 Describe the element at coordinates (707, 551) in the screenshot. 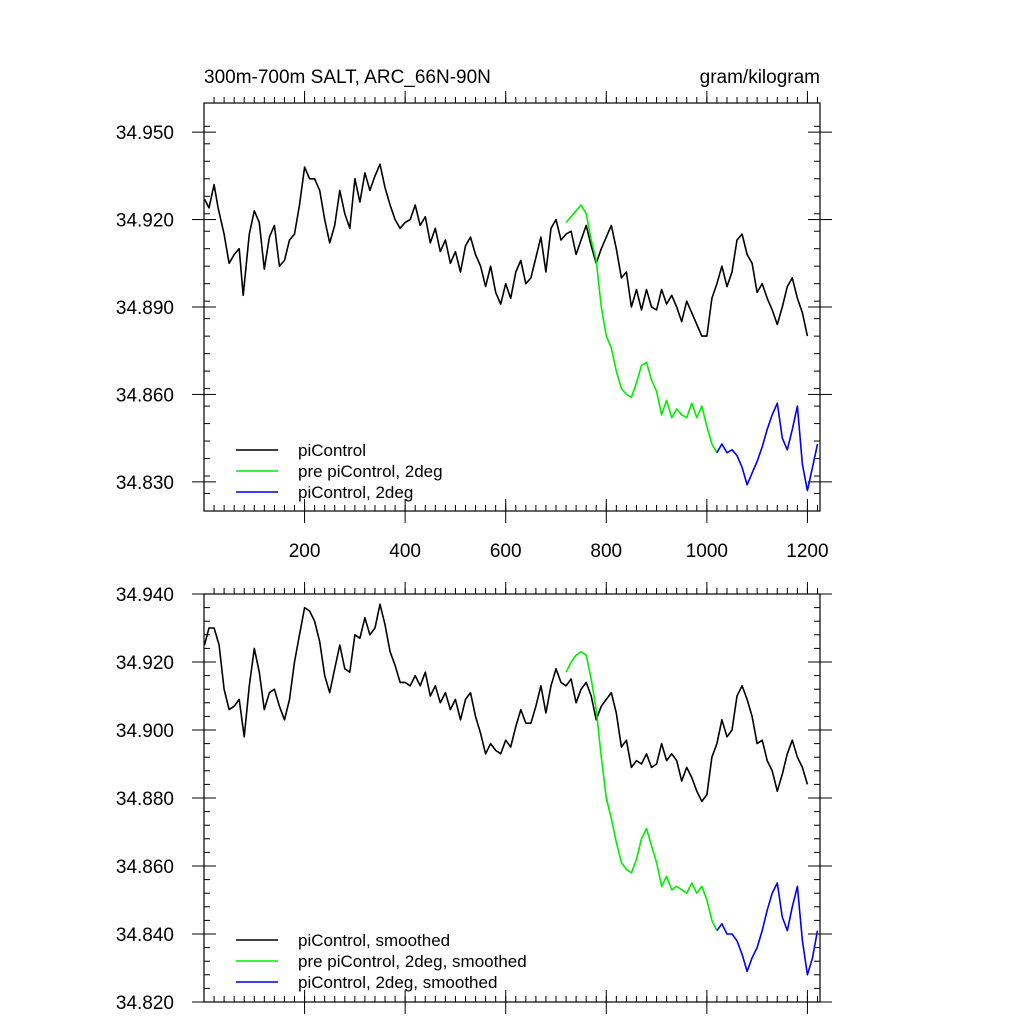

I see `x-tick-label: 1000` at that location.